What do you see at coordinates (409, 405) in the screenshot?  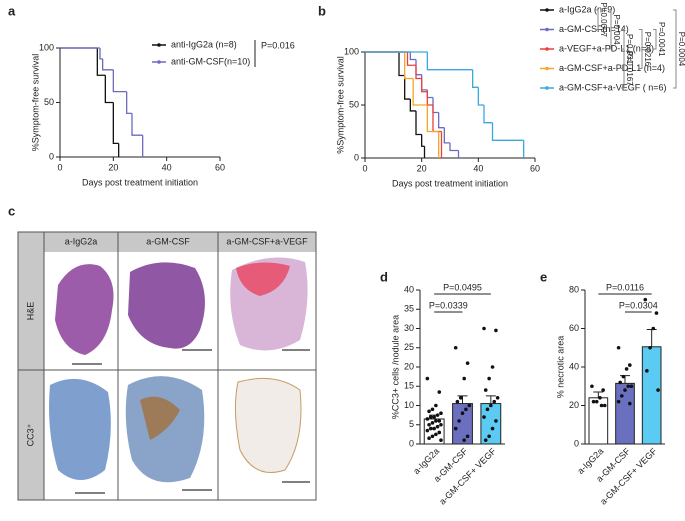 I see `y-tick-label: 10` at bounding box center [409, 405].